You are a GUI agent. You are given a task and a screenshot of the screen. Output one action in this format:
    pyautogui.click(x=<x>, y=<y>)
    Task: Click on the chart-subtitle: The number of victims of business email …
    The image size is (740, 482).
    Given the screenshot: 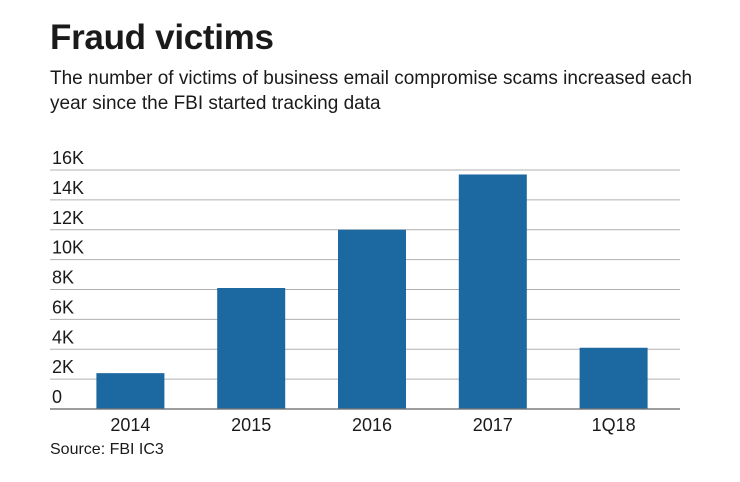 What is the action you would take?
    pyautogui.click(x=371, y=91)
    